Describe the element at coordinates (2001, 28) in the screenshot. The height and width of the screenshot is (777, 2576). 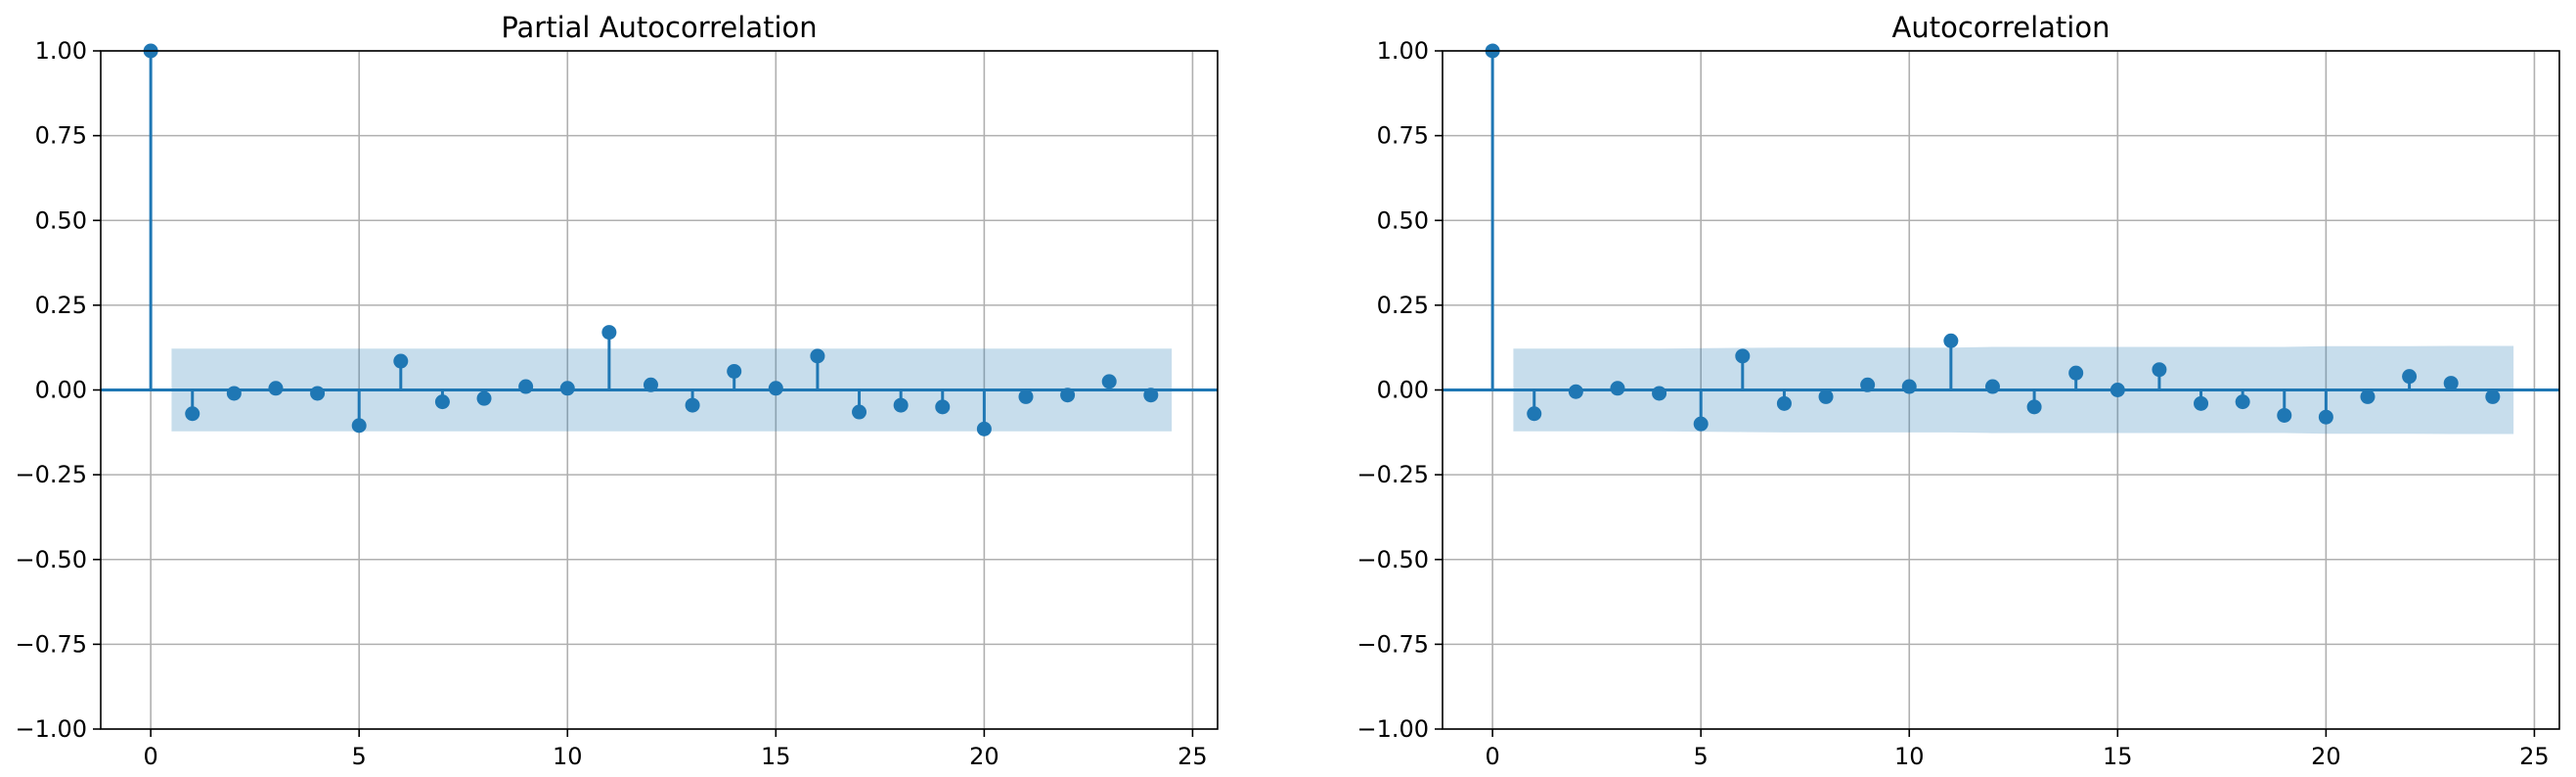
I see `chart-title: Autocorrelation` at that location.